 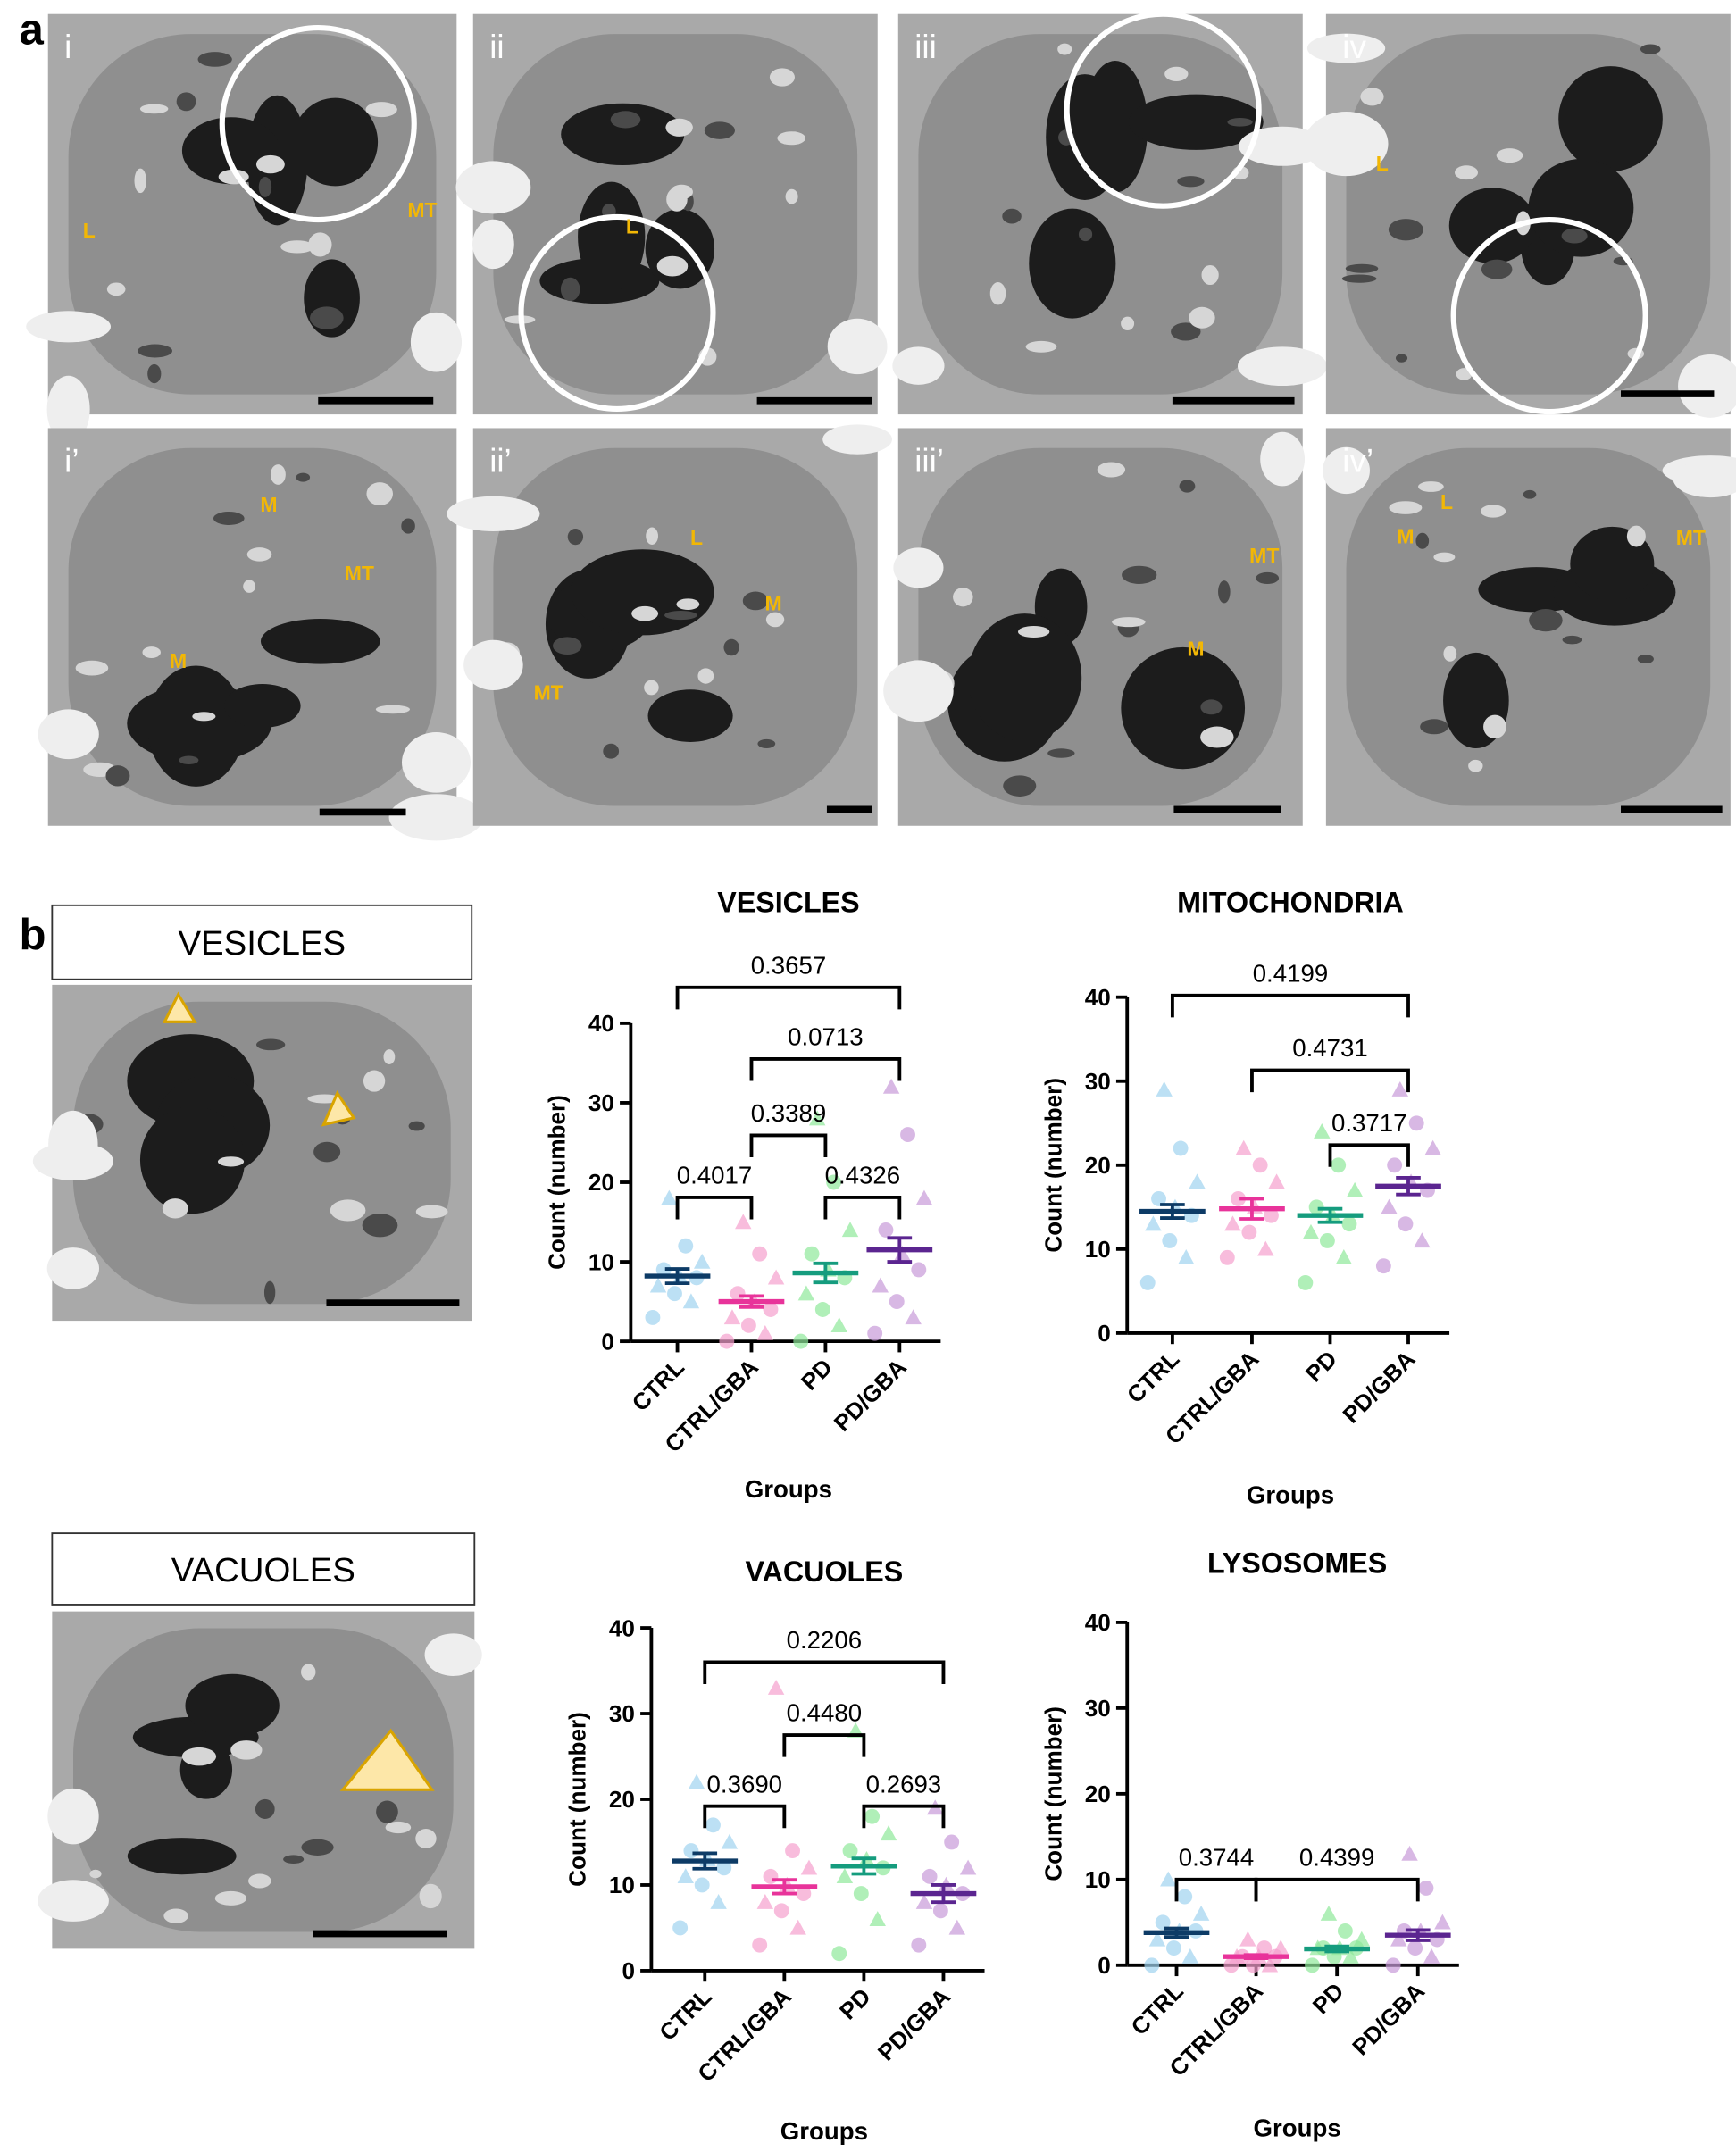 I want to click on p-value-label: 0.4399, so click(x=1337, y=1857).